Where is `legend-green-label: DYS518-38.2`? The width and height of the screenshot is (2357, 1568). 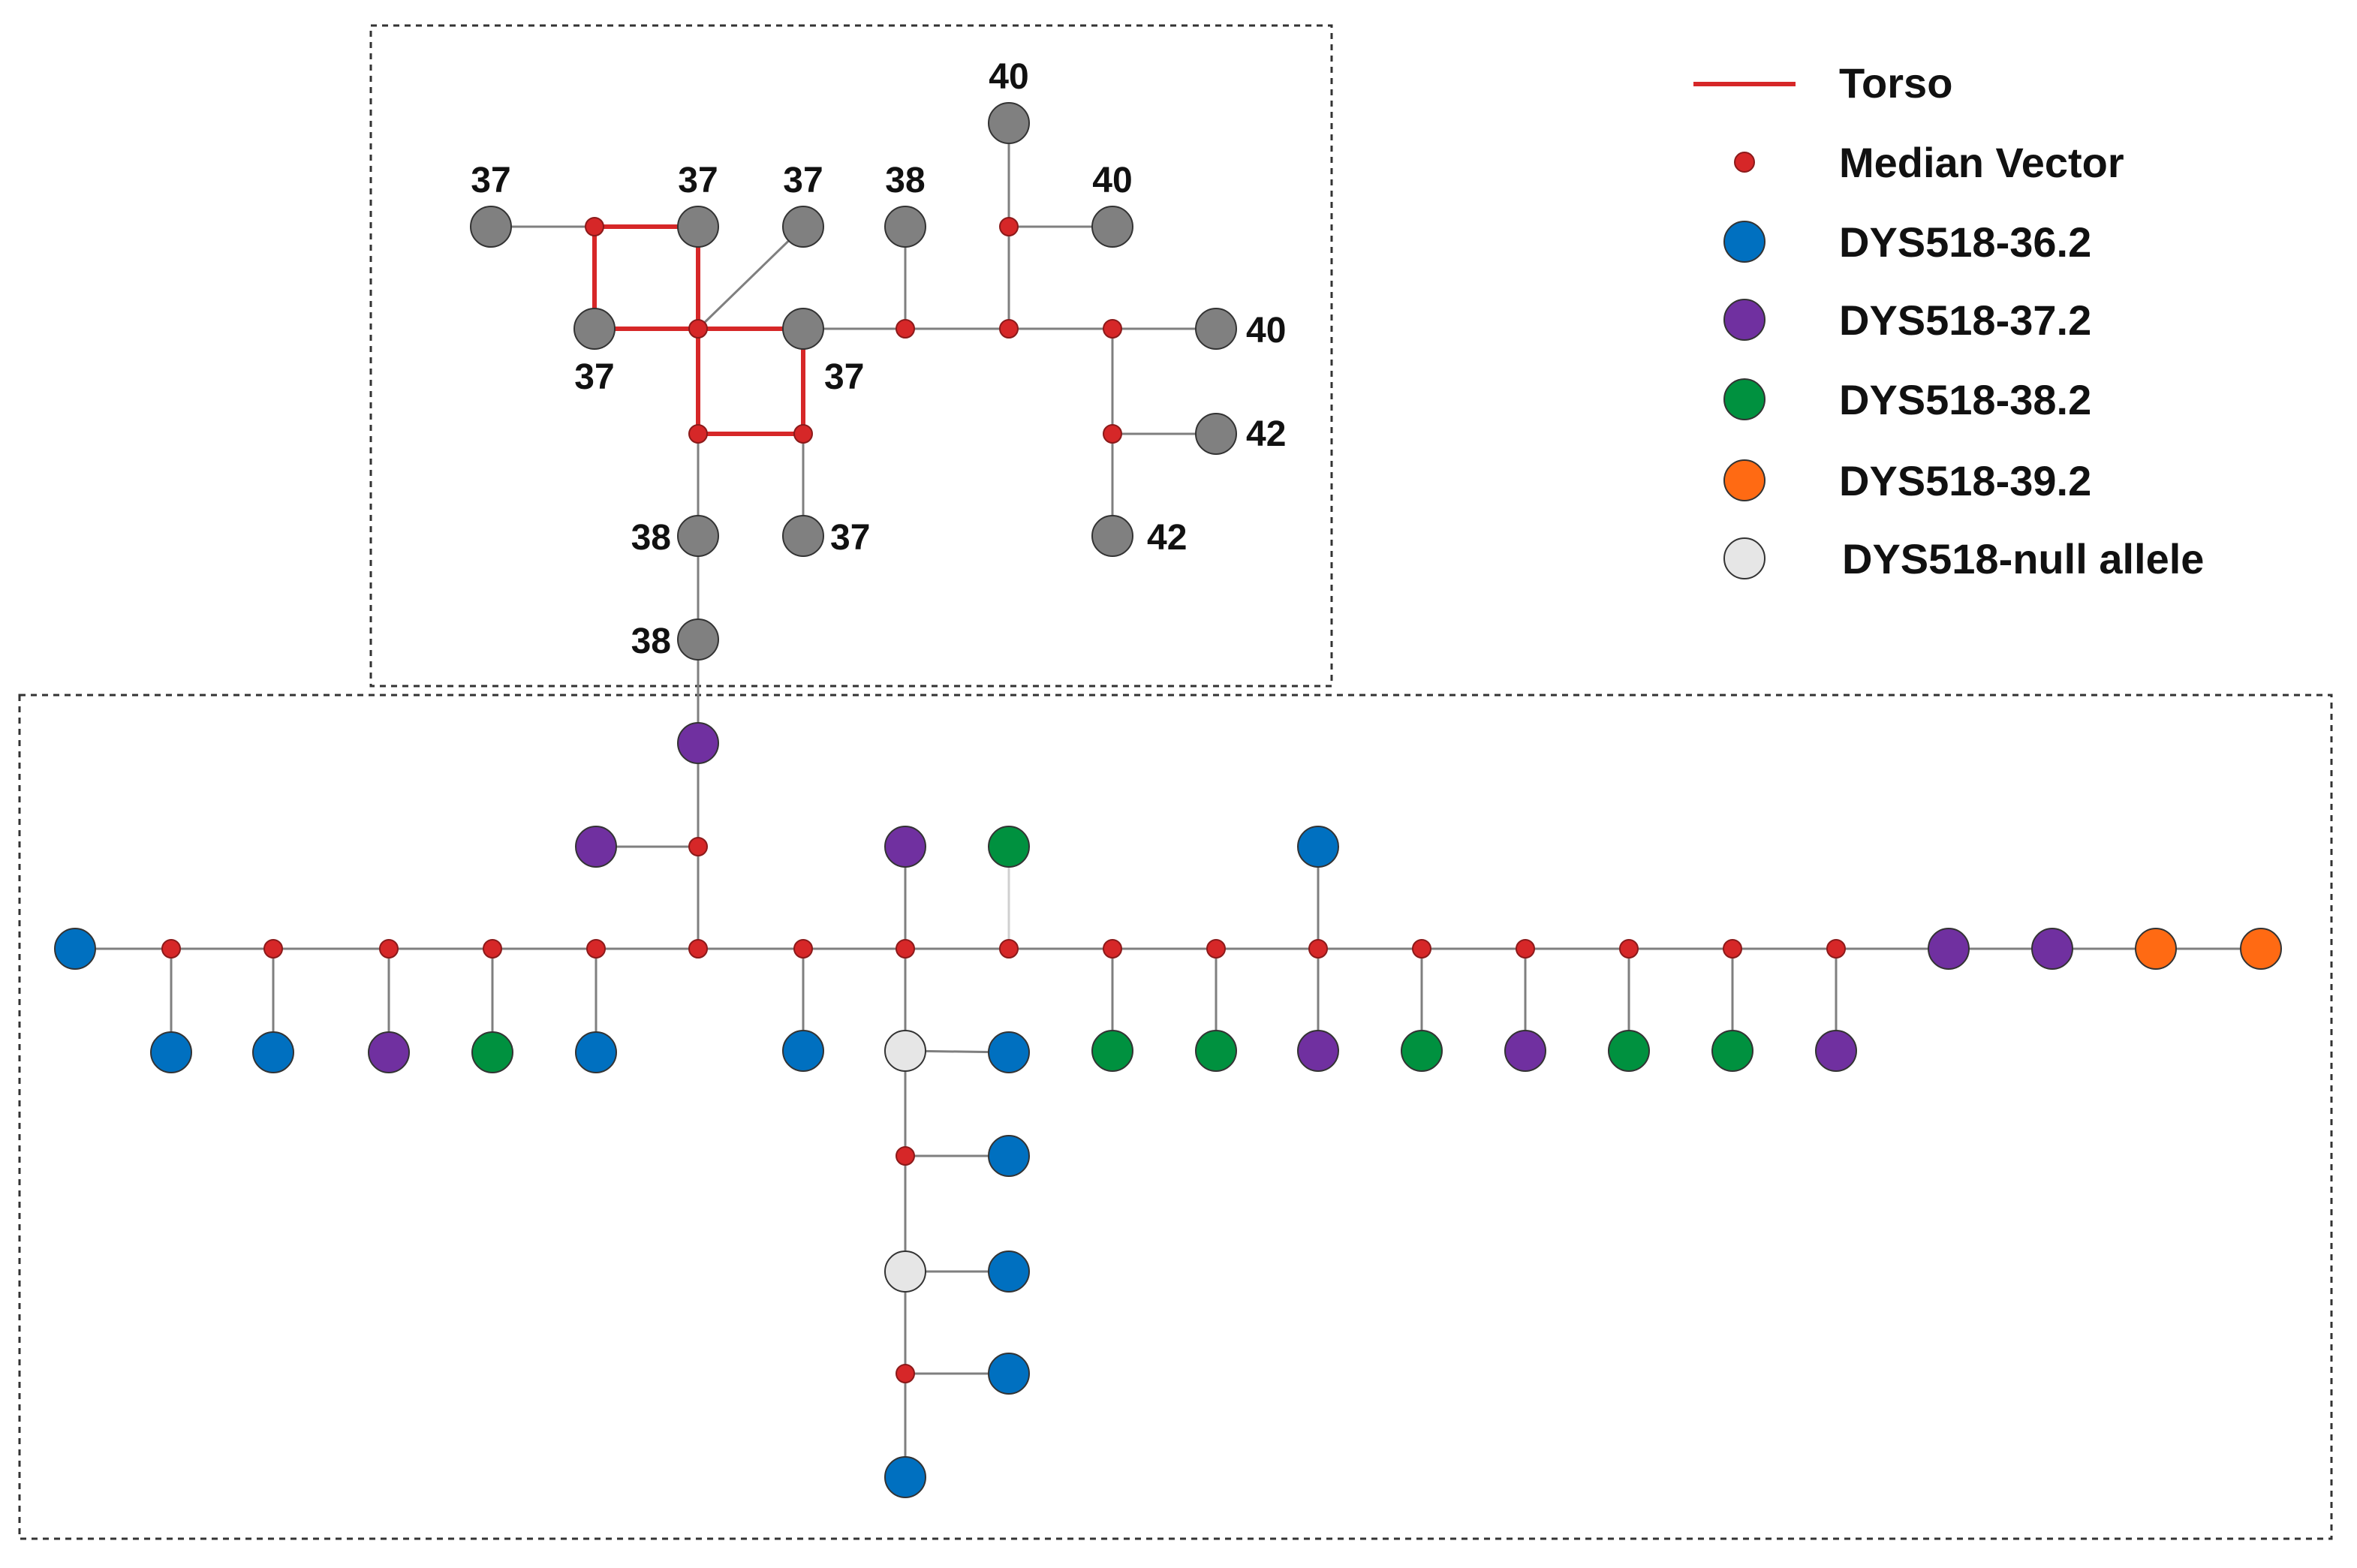
legend-green-label: DYS518-38.2 is located at coordinates (1965, 399).